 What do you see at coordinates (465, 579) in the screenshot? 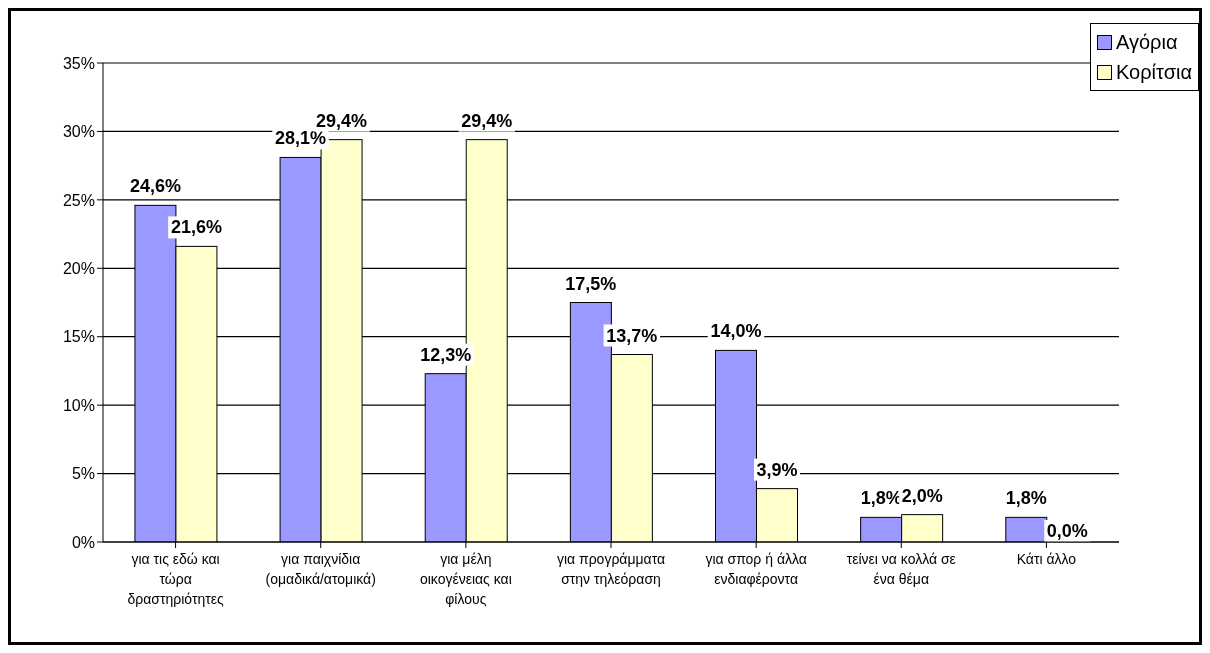
I see `x-tick-label: για μέλη οικογένειας και φίλους` at bounding box center [465, 579].